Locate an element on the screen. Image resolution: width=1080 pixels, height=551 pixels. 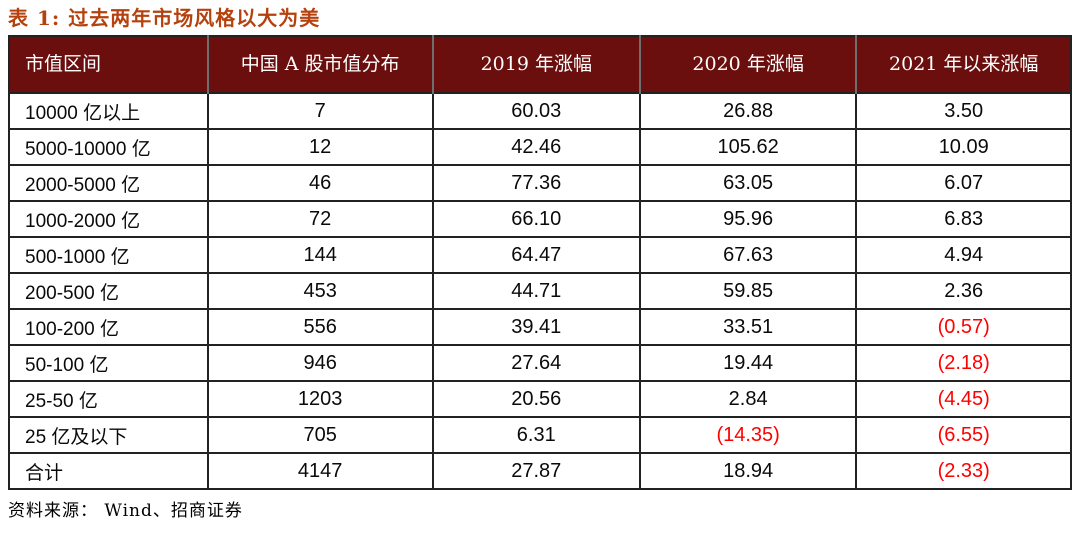
value-cell: 33.51 is located at coordinates (748, 327).